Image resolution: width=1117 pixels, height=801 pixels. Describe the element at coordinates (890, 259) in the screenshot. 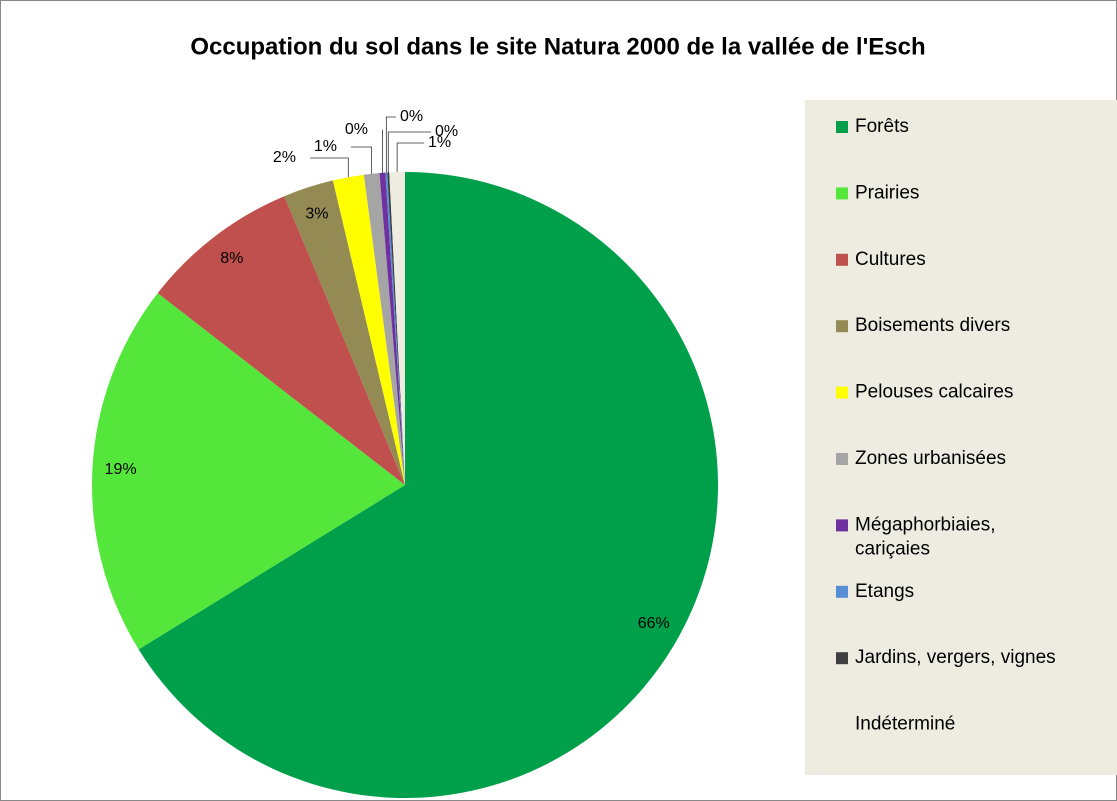

I see `legend-label: Cultures` at that location.